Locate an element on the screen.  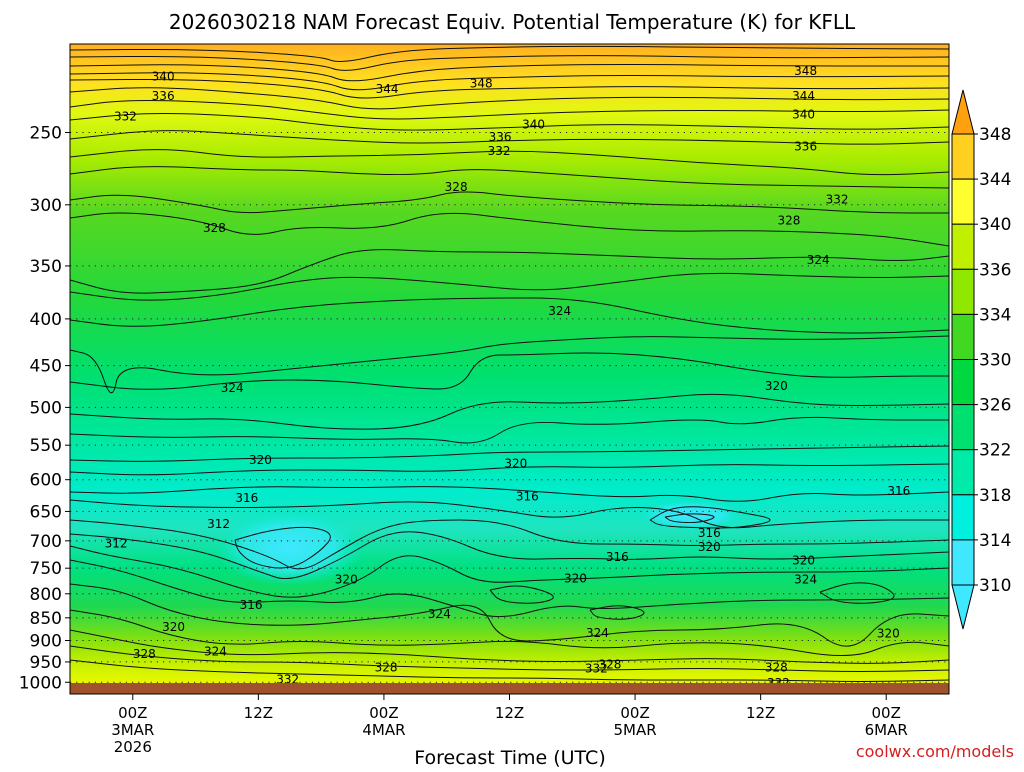
contour-label: 336 is located at coordinates (805, 147).